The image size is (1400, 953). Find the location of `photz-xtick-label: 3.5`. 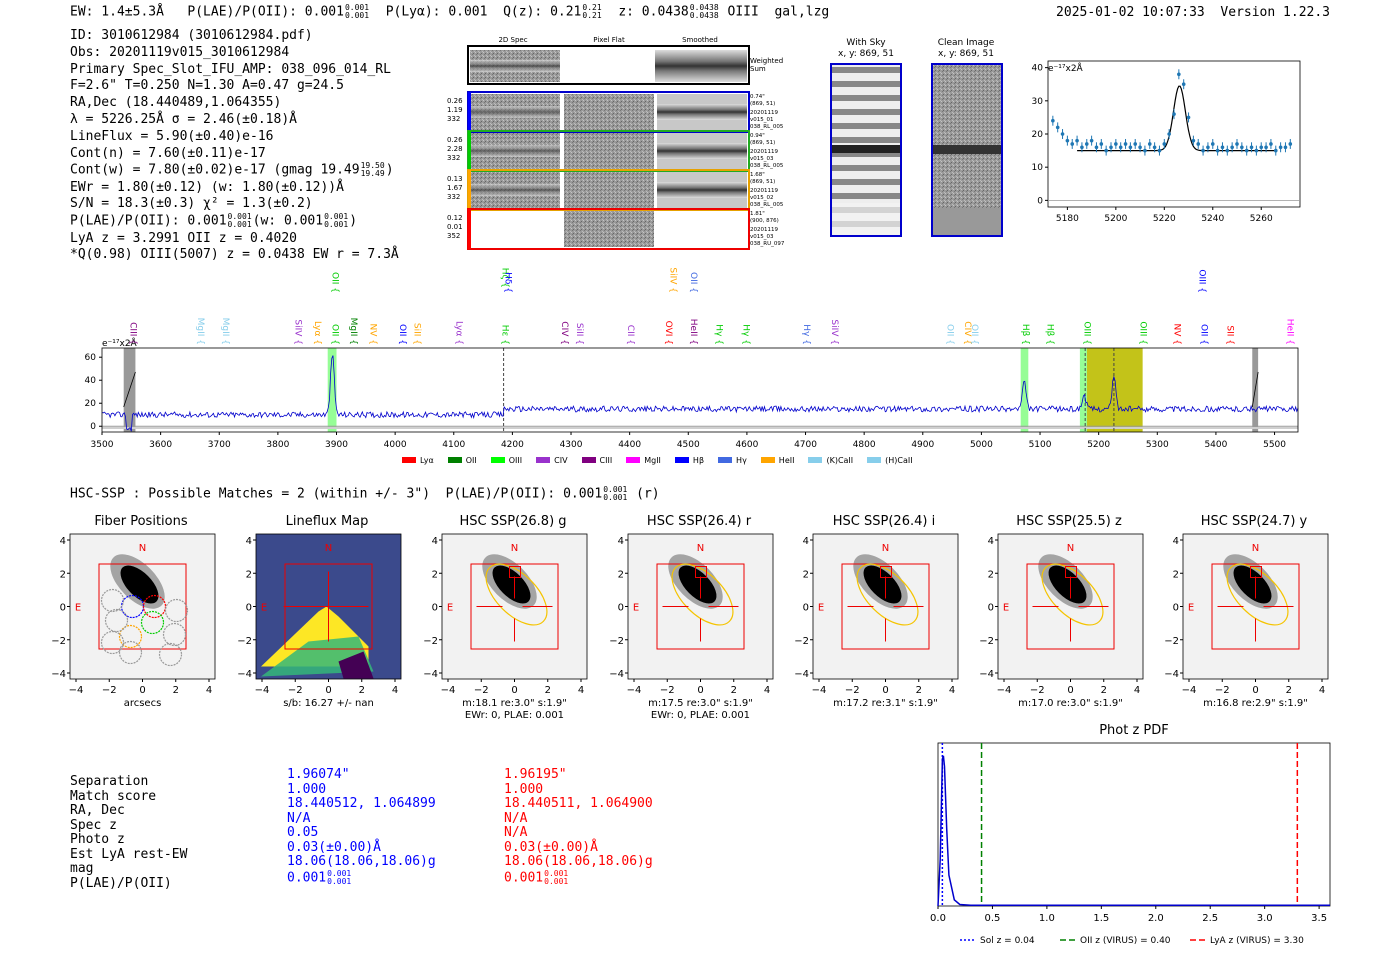

photz-xtick-label: 3.5 is located at coordinates (1319, 918).